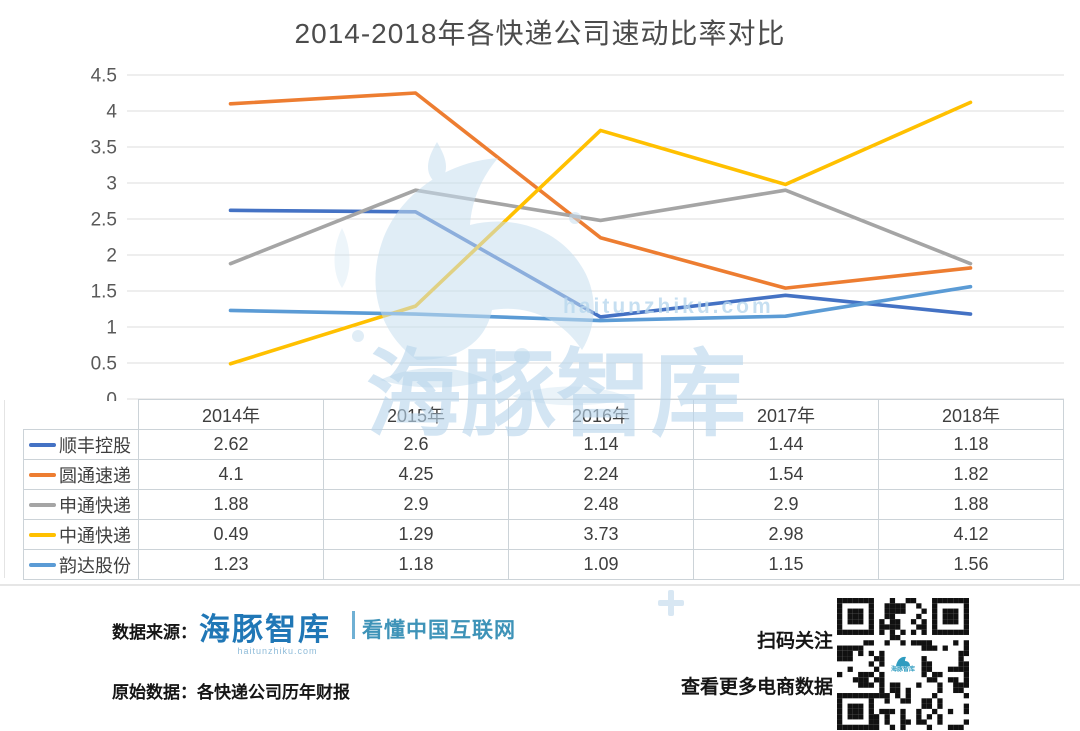 The width and height of the screenshot is (1080, 731). What do you see at coordinates (601, 444) in the screenshot?
I see `value-cell: 1.14` at bounding box center [601, 444].